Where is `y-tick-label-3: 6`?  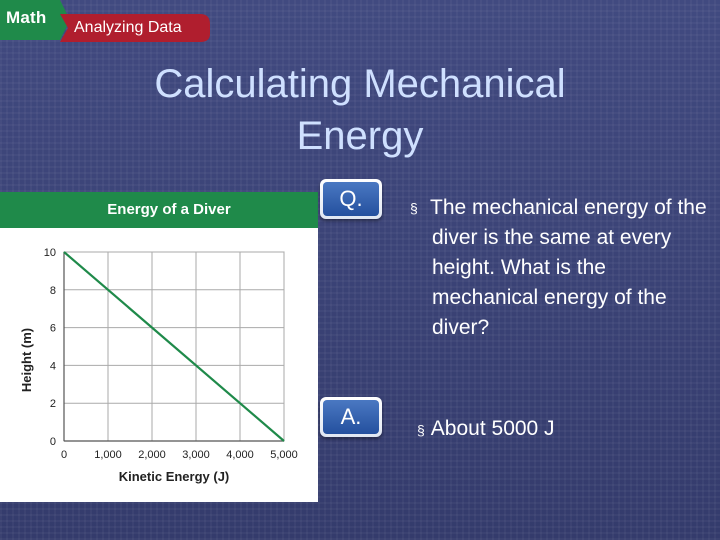
y-tick-label-3: 6 is located at coordinates (53, 329).